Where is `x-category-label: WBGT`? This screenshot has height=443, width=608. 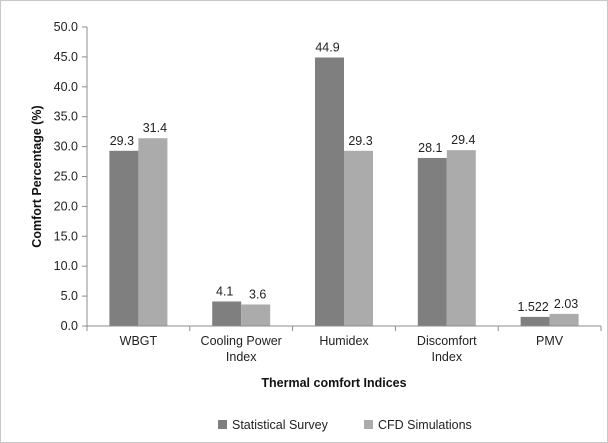
x-category-label: WBGT is located at coordinates (139, 341).